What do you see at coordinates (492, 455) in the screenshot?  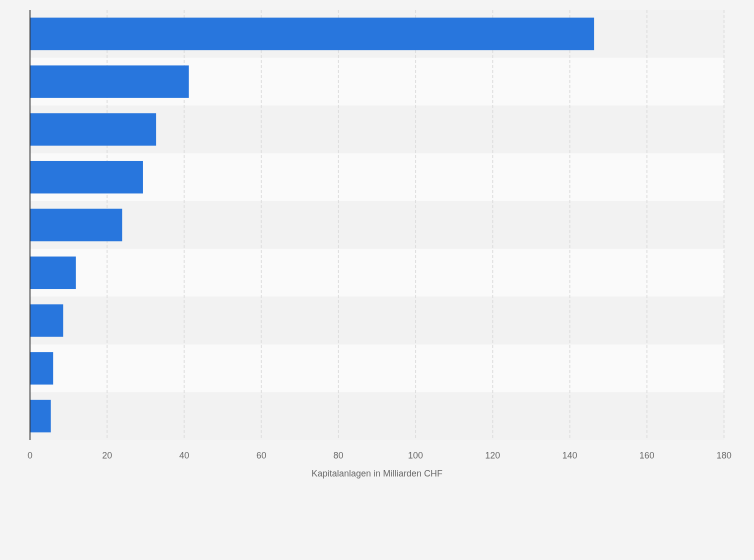 I see `x-tick-label: 120` at bounding box center [492, 455].